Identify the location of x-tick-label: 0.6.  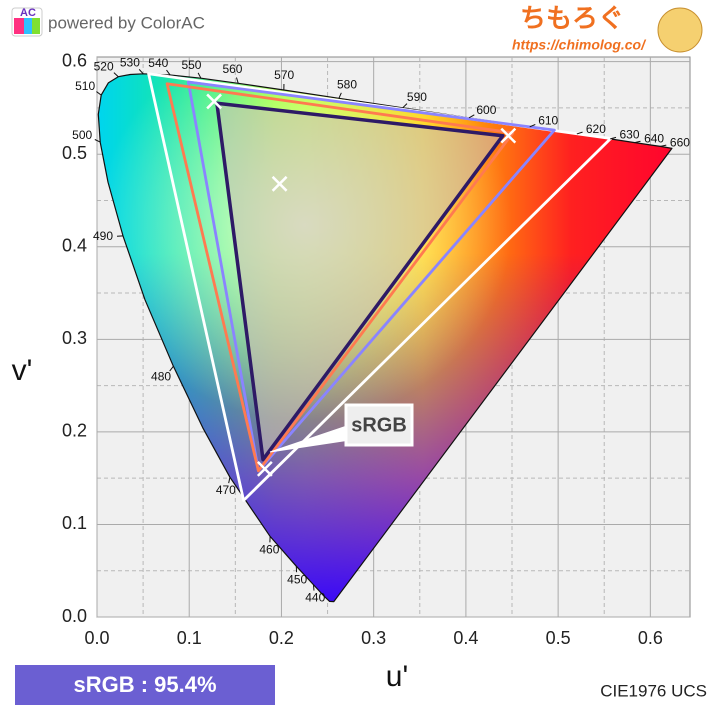
(650, 638).